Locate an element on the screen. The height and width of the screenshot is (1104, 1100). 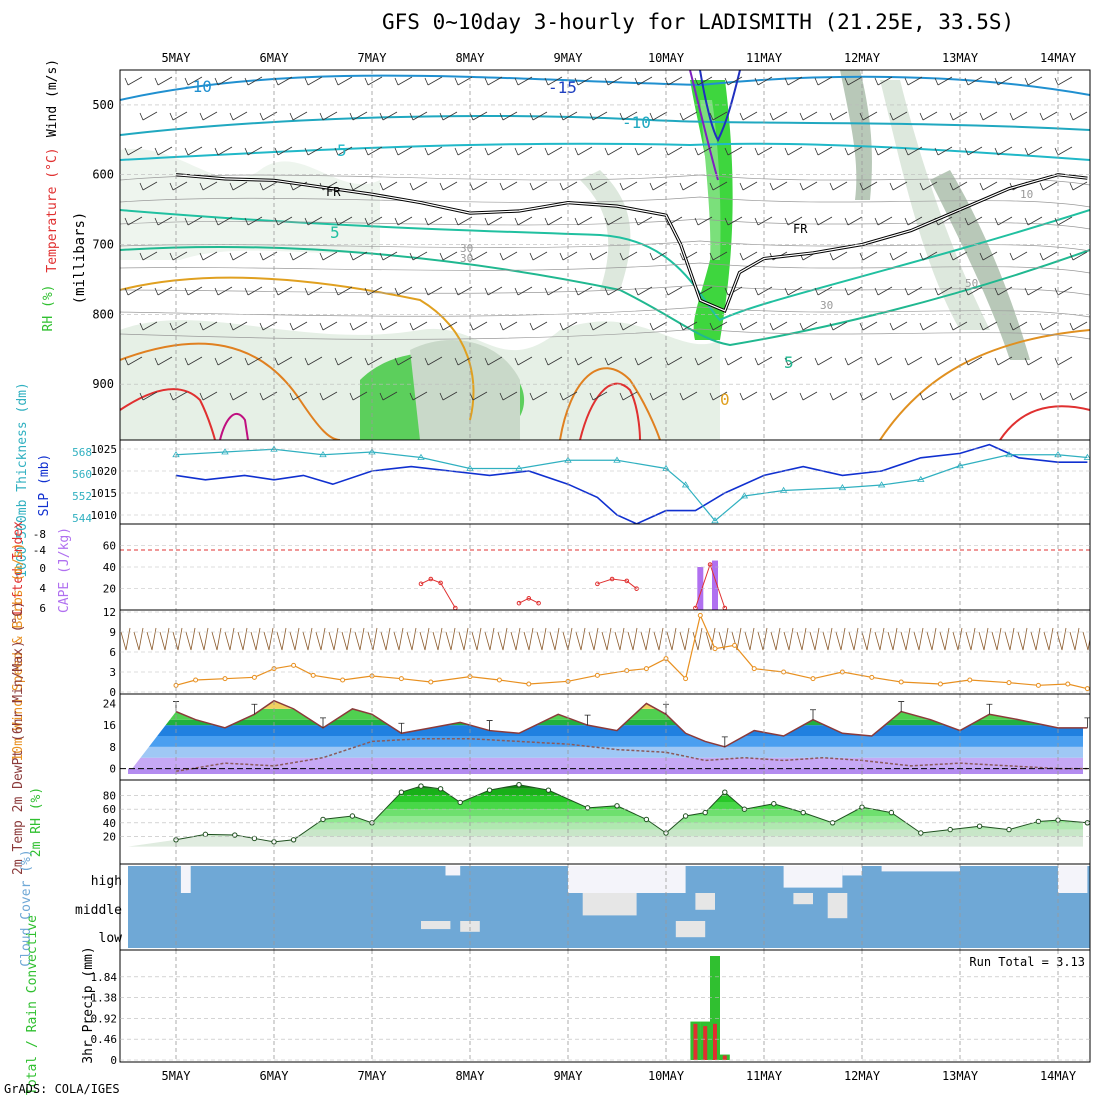
contour-label-3: 5 is located at coordinates (342, 150).